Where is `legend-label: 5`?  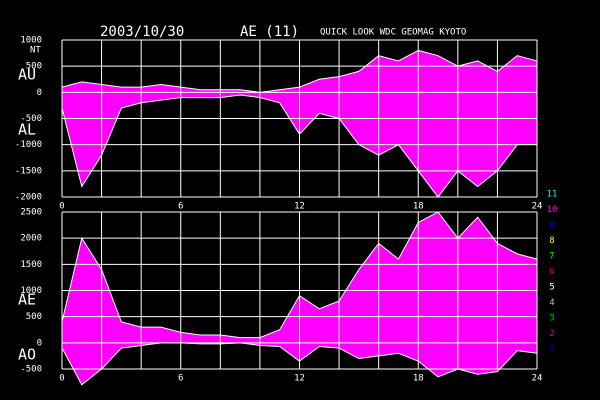
legend-label: 5 is located at coordinates (551, 288).